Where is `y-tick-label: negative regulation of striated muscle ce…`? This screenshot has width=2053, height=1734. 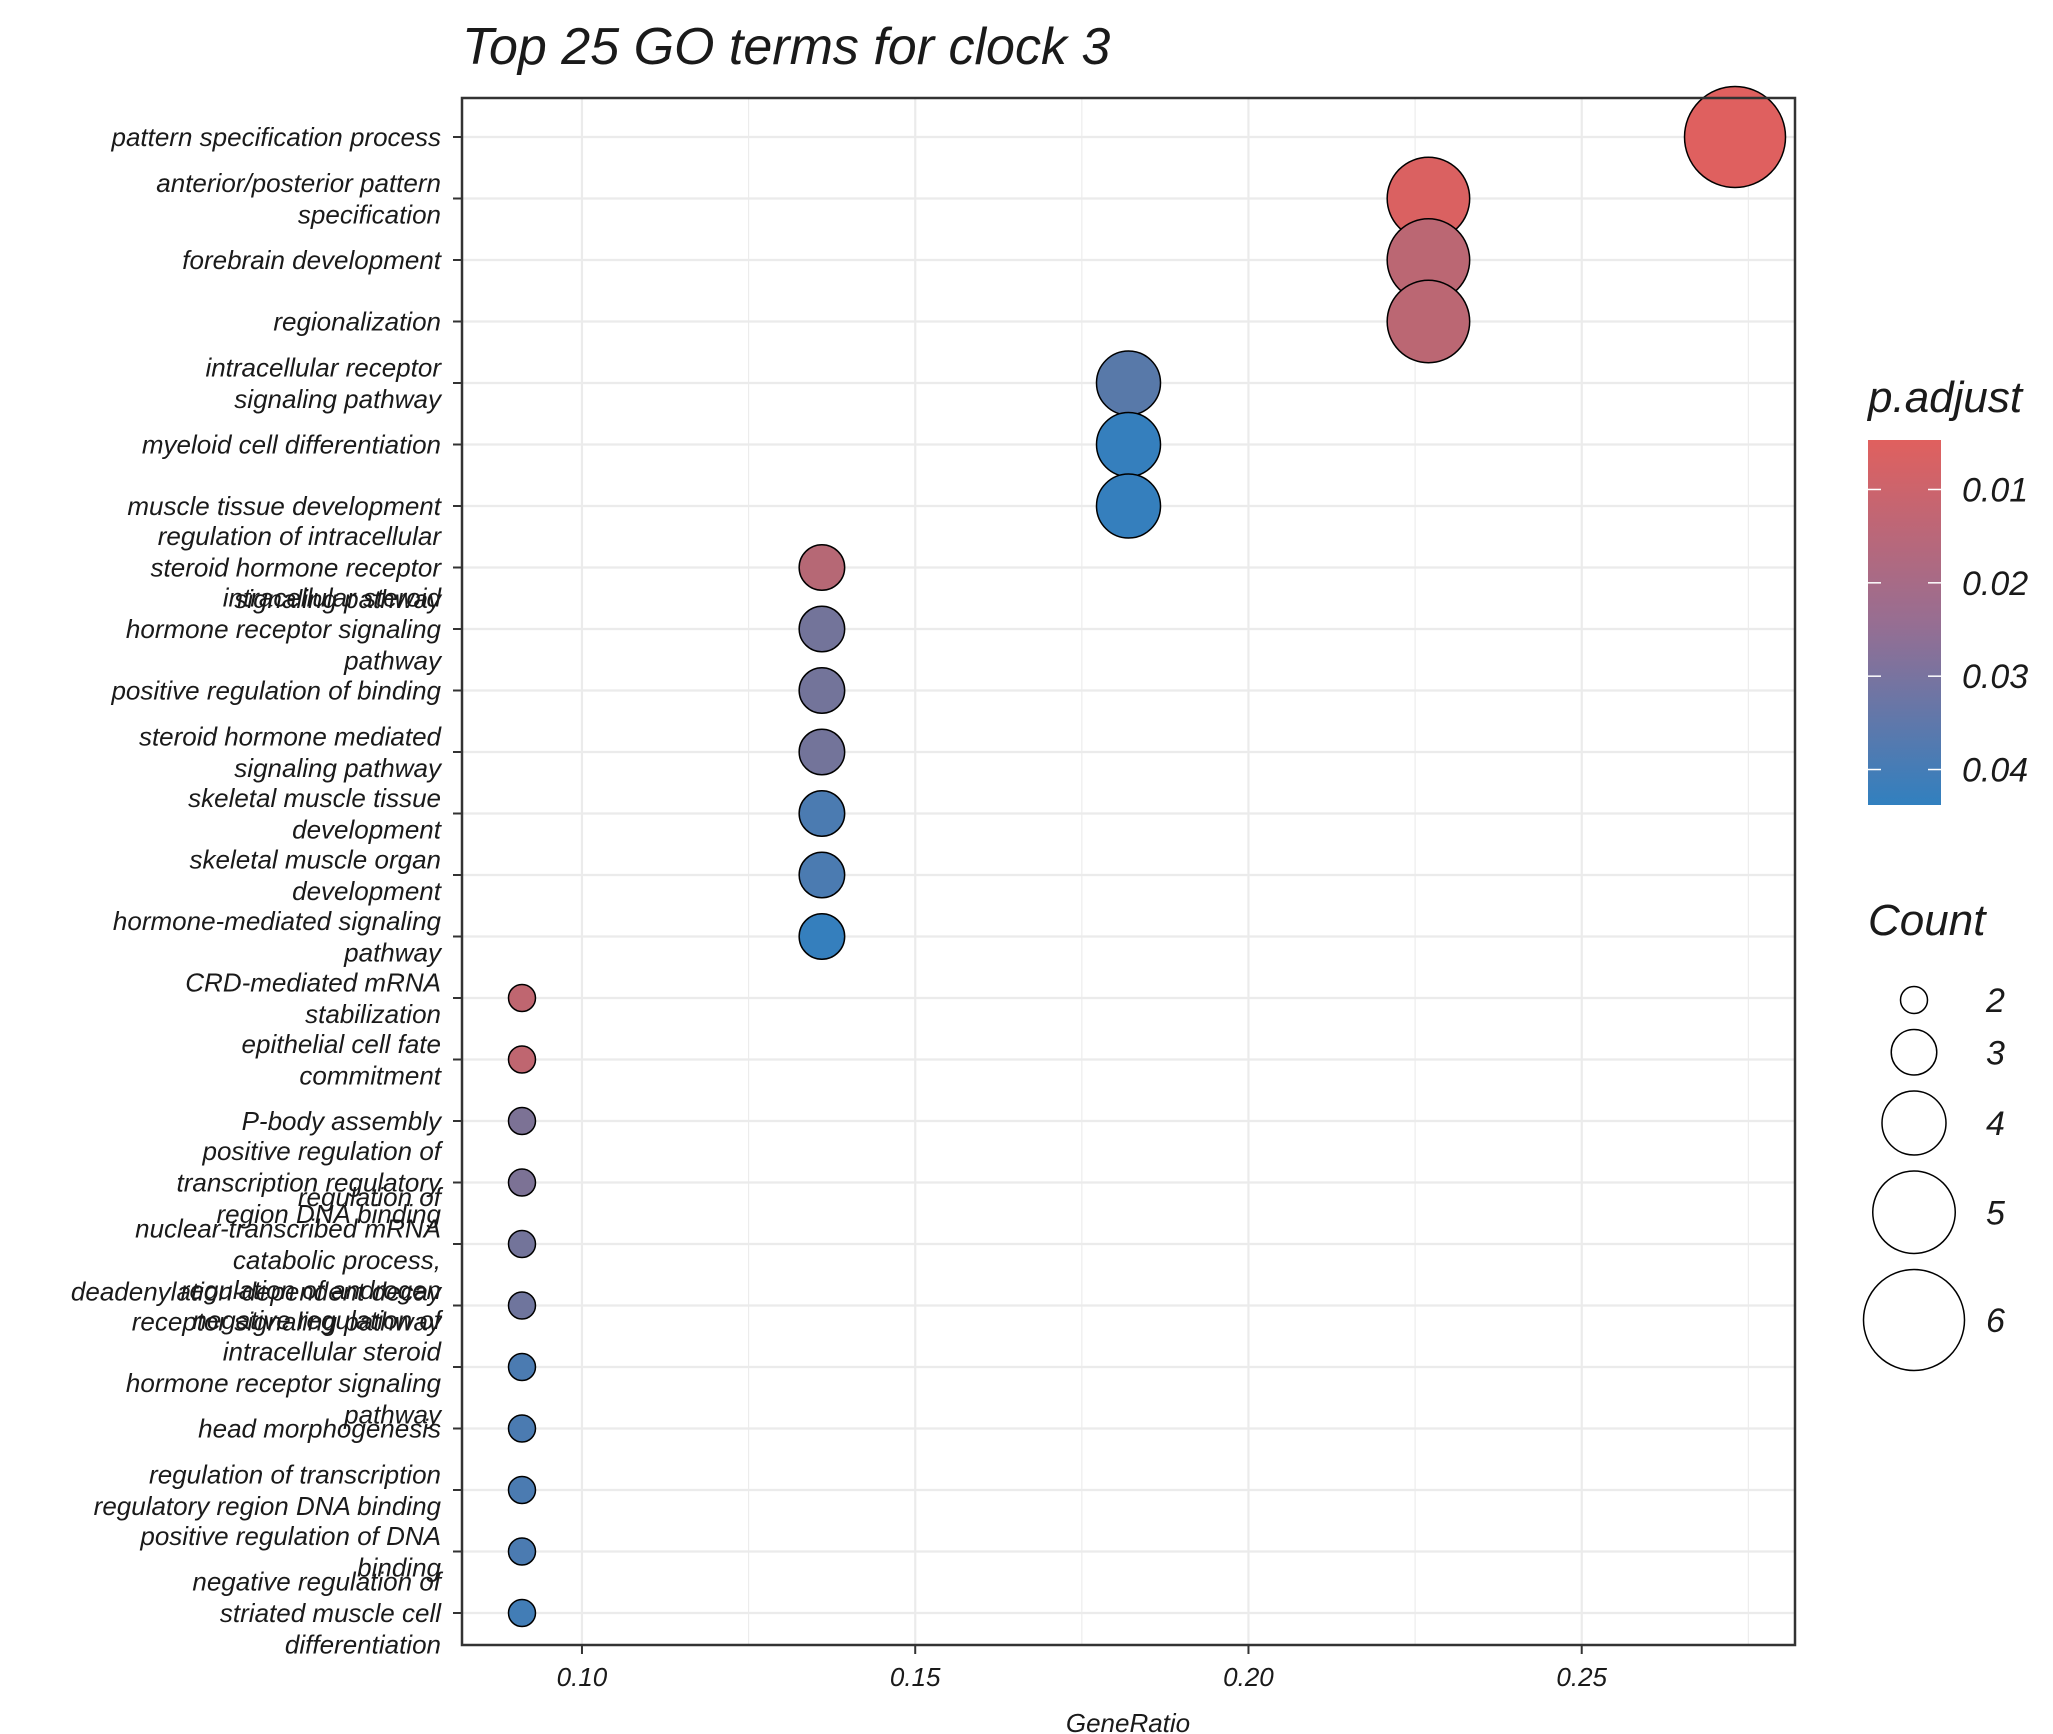 y-tick-label: negative regulation of striated muscle ce… is located at coordinates (317, 1613).